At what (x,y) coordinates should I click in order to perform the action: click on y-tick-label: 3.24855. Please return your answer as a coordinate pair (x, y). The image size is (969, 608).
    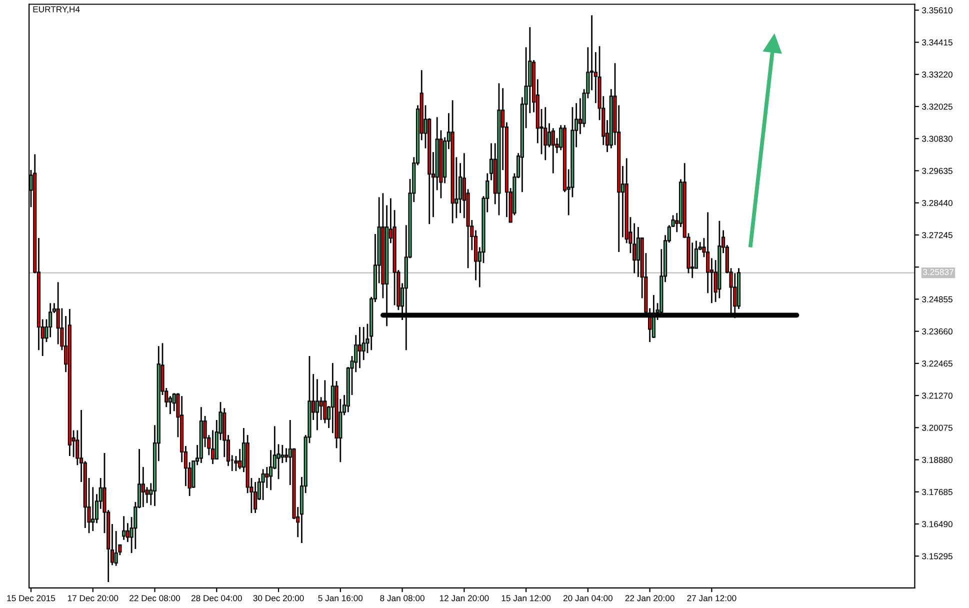
    Looking at the image, I should click on (937, 299).